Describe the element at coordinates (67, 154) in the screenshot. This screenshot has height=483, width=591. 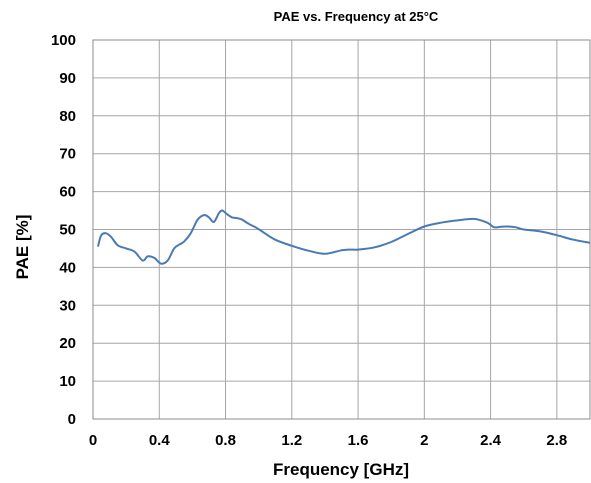
I see `y-tick-label: 70` at that location.